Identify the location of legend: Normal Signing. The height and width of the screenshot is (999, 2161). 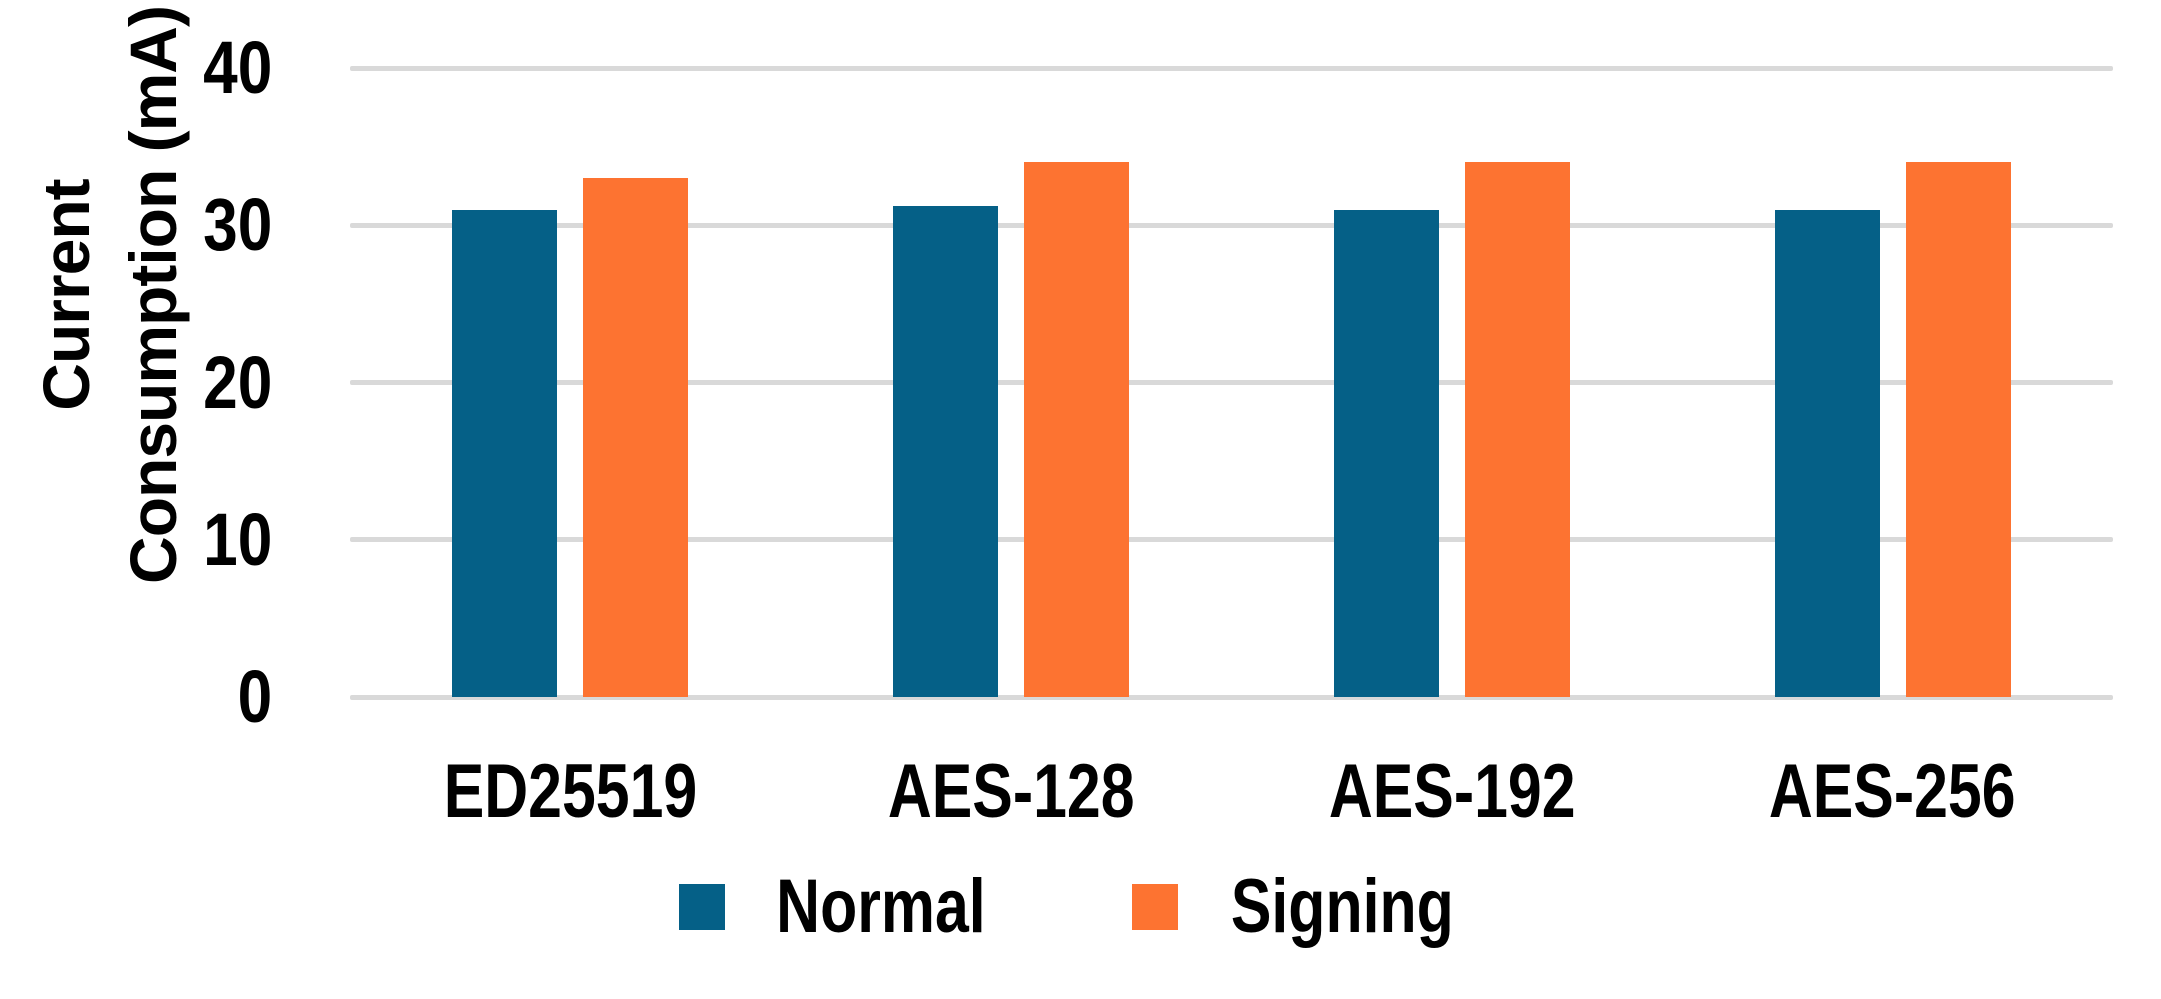
(1080, 907).